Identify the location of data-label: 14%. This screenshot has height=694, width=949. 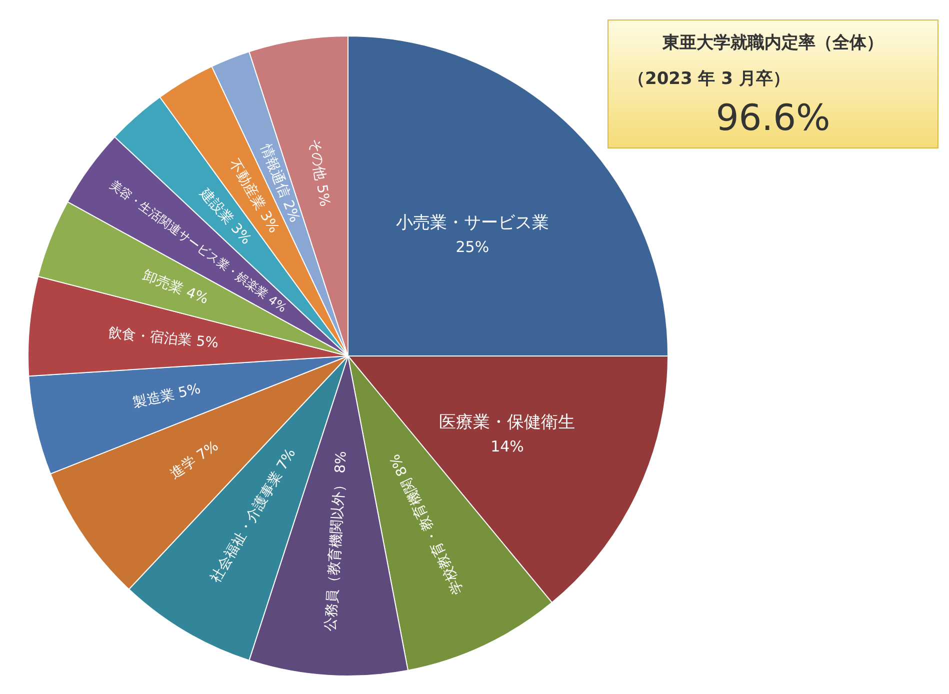
(507, 447).